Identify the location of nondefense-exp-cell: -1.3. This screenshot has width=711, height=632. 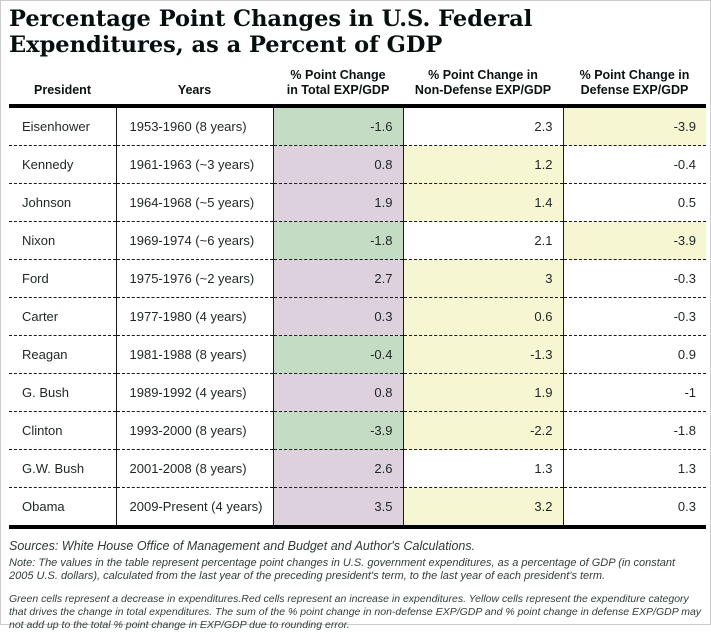
(482, 354).